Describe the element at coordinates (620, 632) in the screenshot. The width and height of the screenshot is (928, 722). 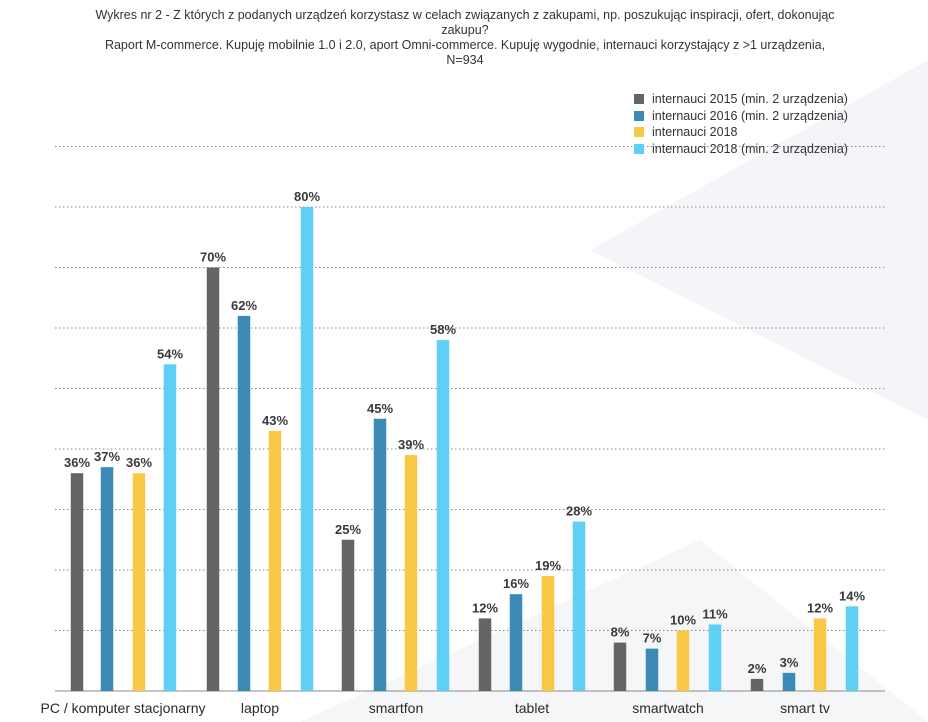
I see `data-label: 8%` at that location.